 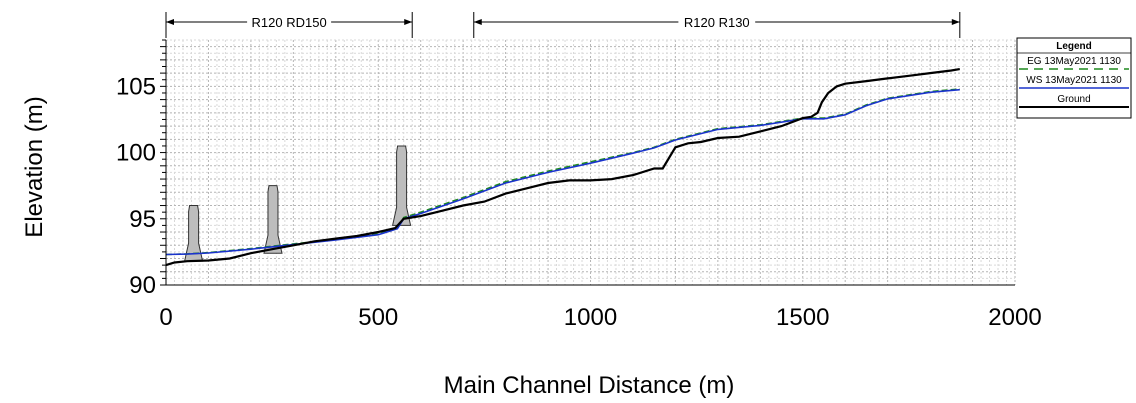 I want to click on reach-markers: R120 RD150 R120 R130, so click(x=563, y=25).